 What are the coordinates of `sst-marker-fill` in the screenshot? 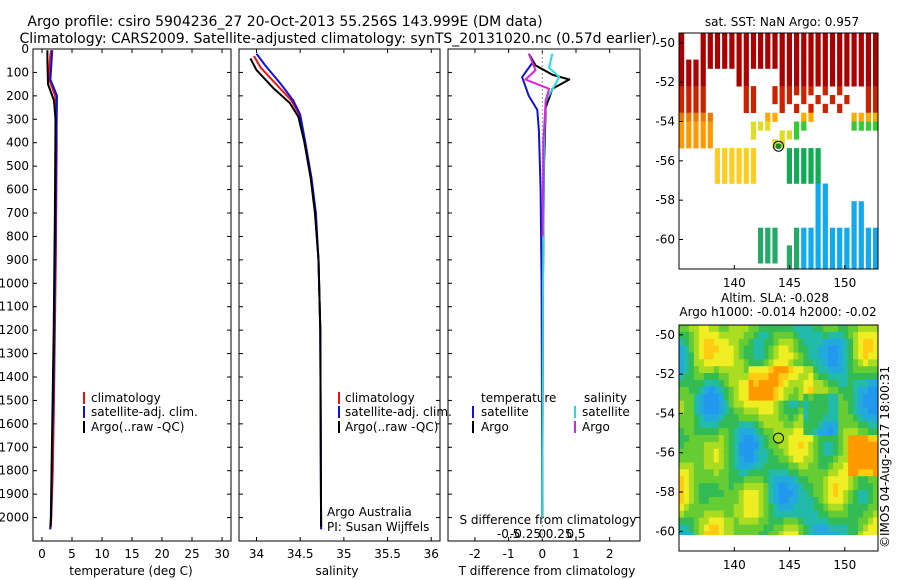 It's located at (778, 146).